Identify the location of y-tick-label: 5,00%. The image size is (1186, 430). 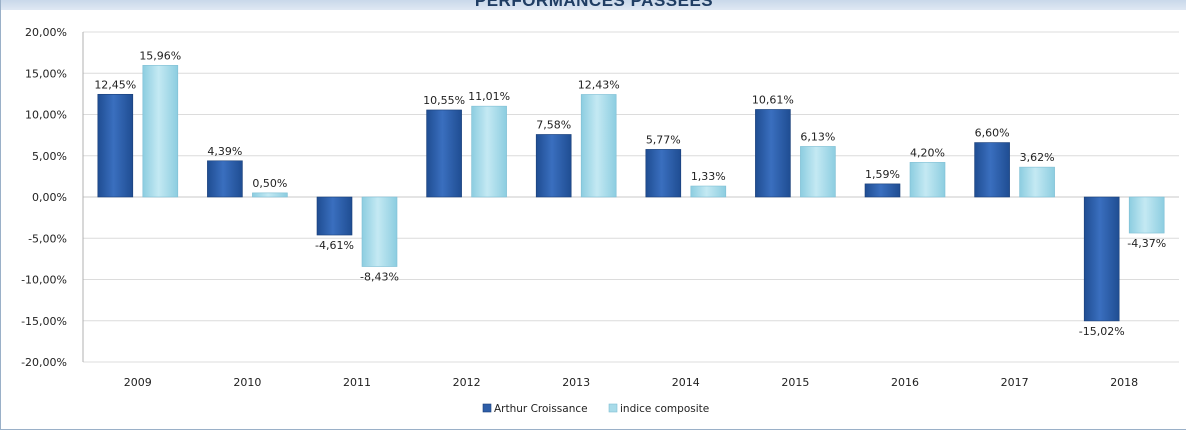
(49, 156).